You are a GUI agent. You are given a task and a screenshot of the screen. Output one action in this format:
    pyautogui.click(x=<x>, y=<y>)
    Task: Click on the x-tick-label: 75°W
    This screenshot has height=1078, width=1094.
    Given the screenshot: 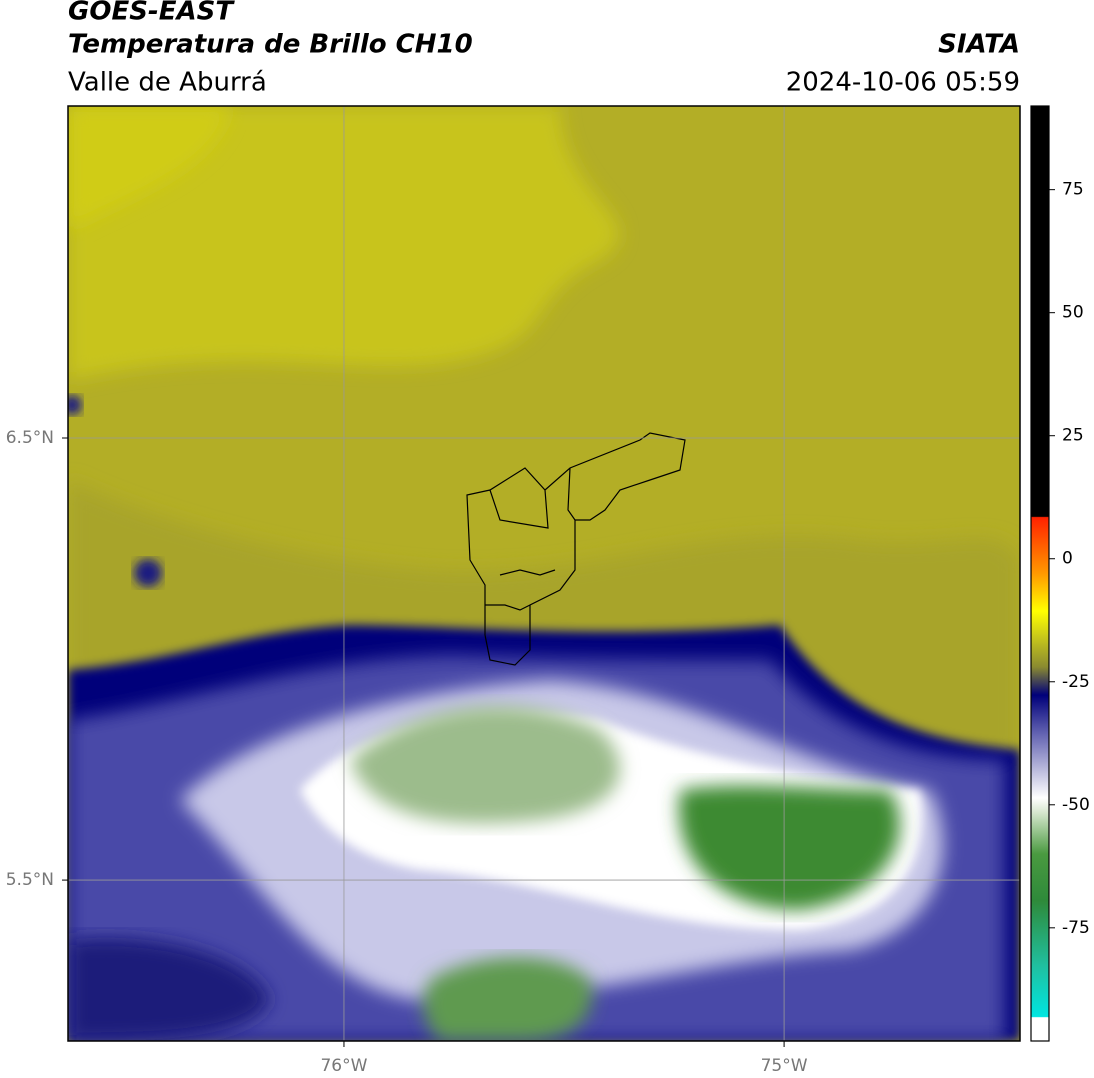 What is the action you would take?
    pyautogui.click(x=784, y=1066)
    